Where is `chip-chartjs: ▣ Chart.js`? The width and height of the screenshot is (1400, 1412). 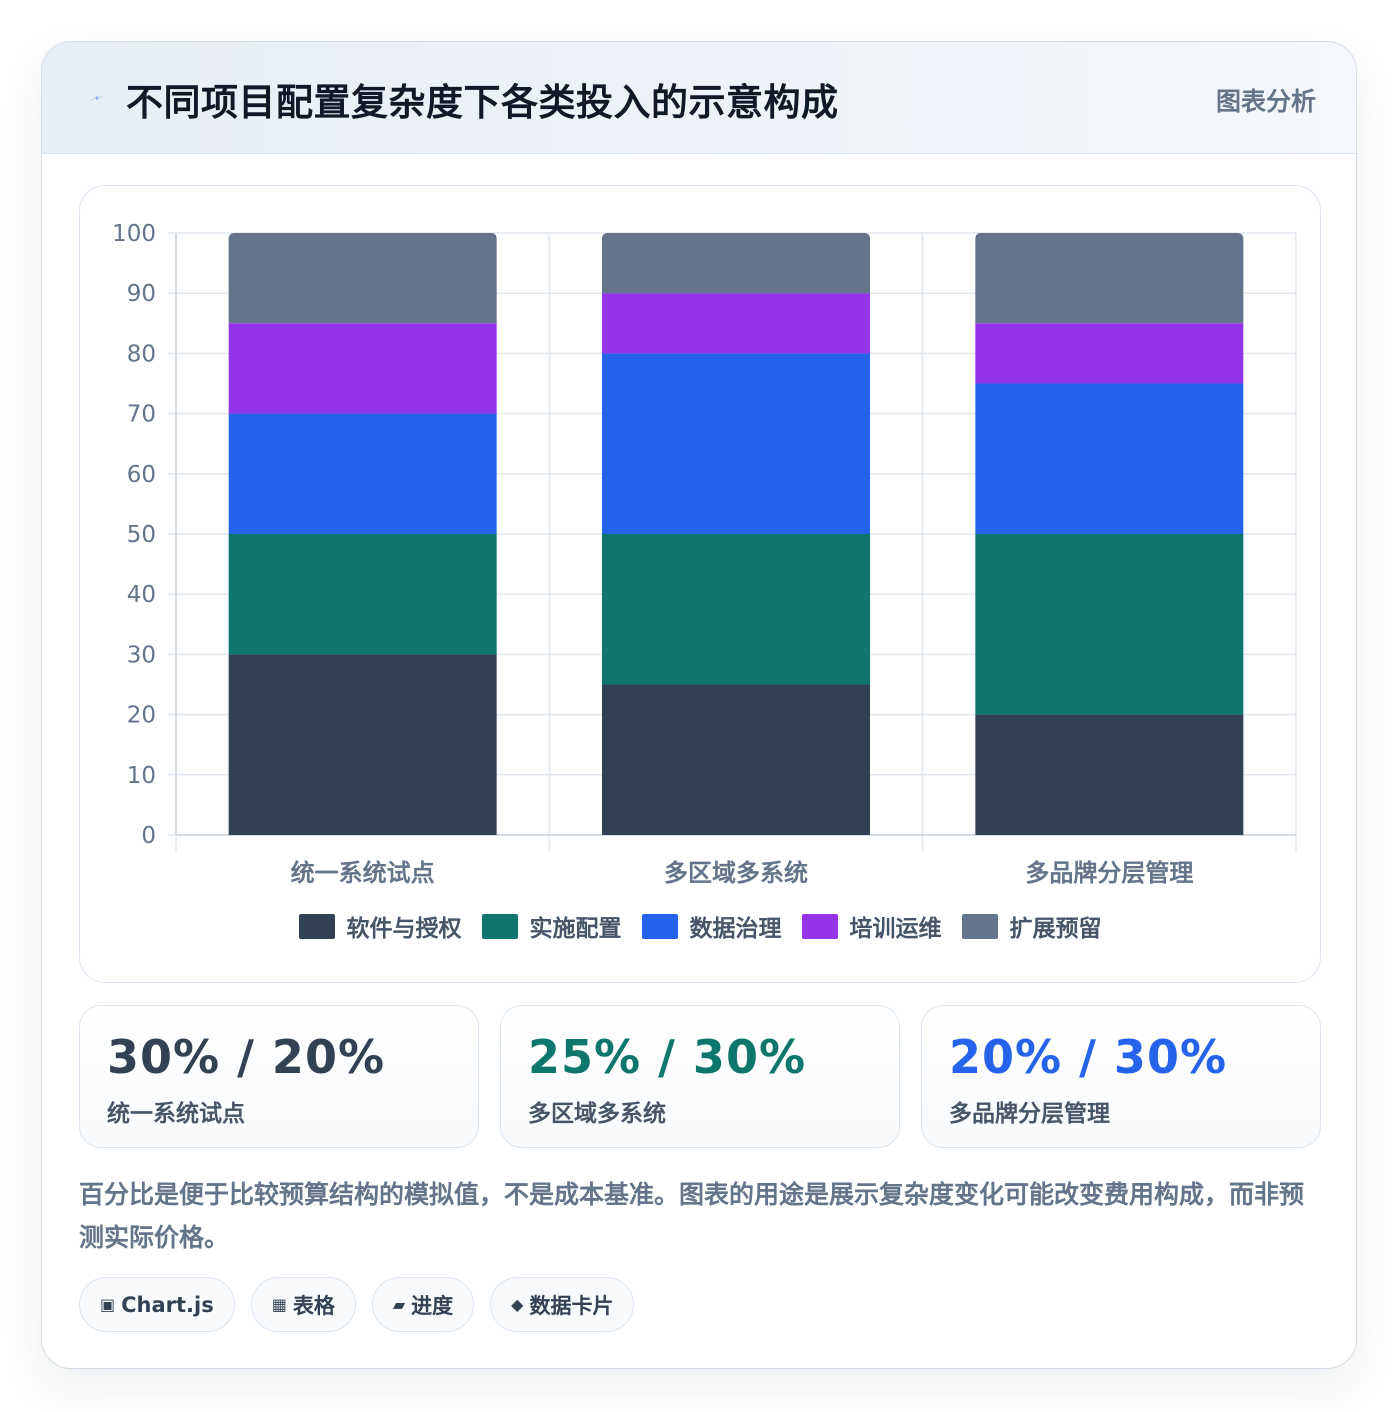
chip-chartjs: ▣ Chart.js is located at coordinates (157, 1304).